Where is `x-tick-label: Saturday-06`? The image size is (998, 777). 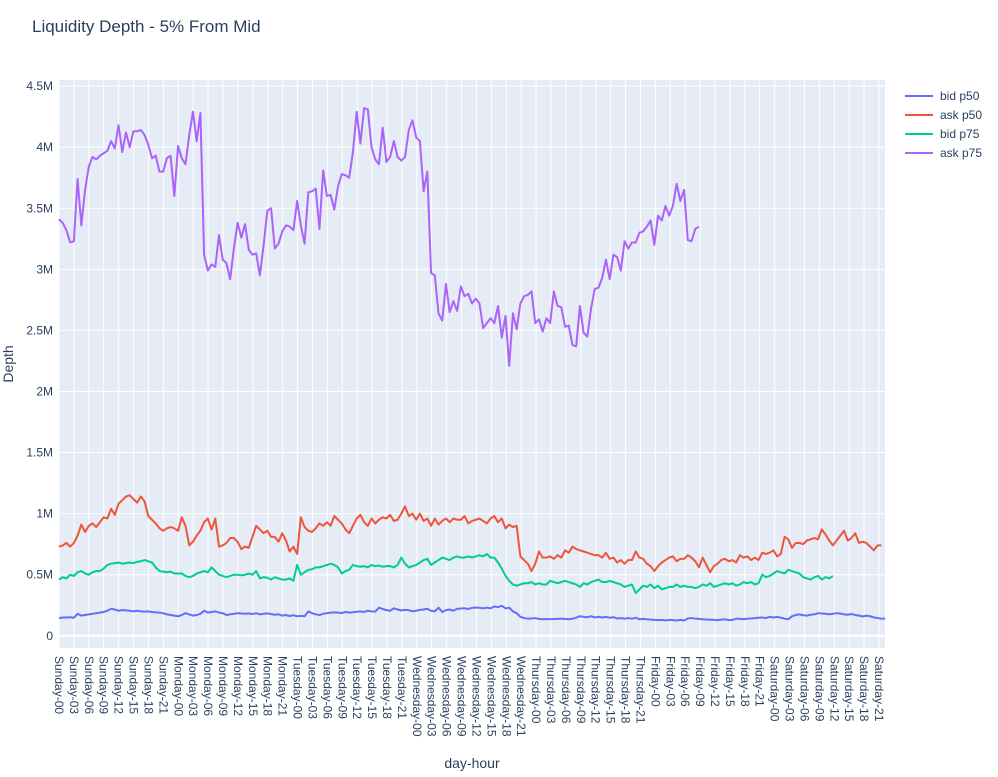
x-tick-label: Saturday-06 is located at coordinates (804, 689).